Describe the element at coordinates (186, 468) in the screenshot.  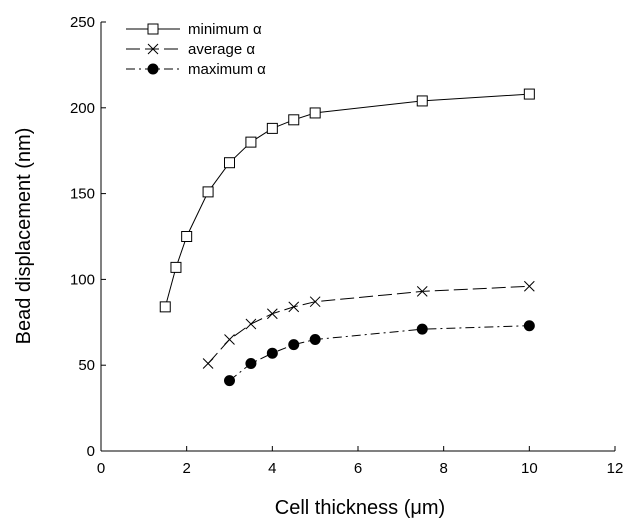
I see `x-tick-label: 2` at that location.